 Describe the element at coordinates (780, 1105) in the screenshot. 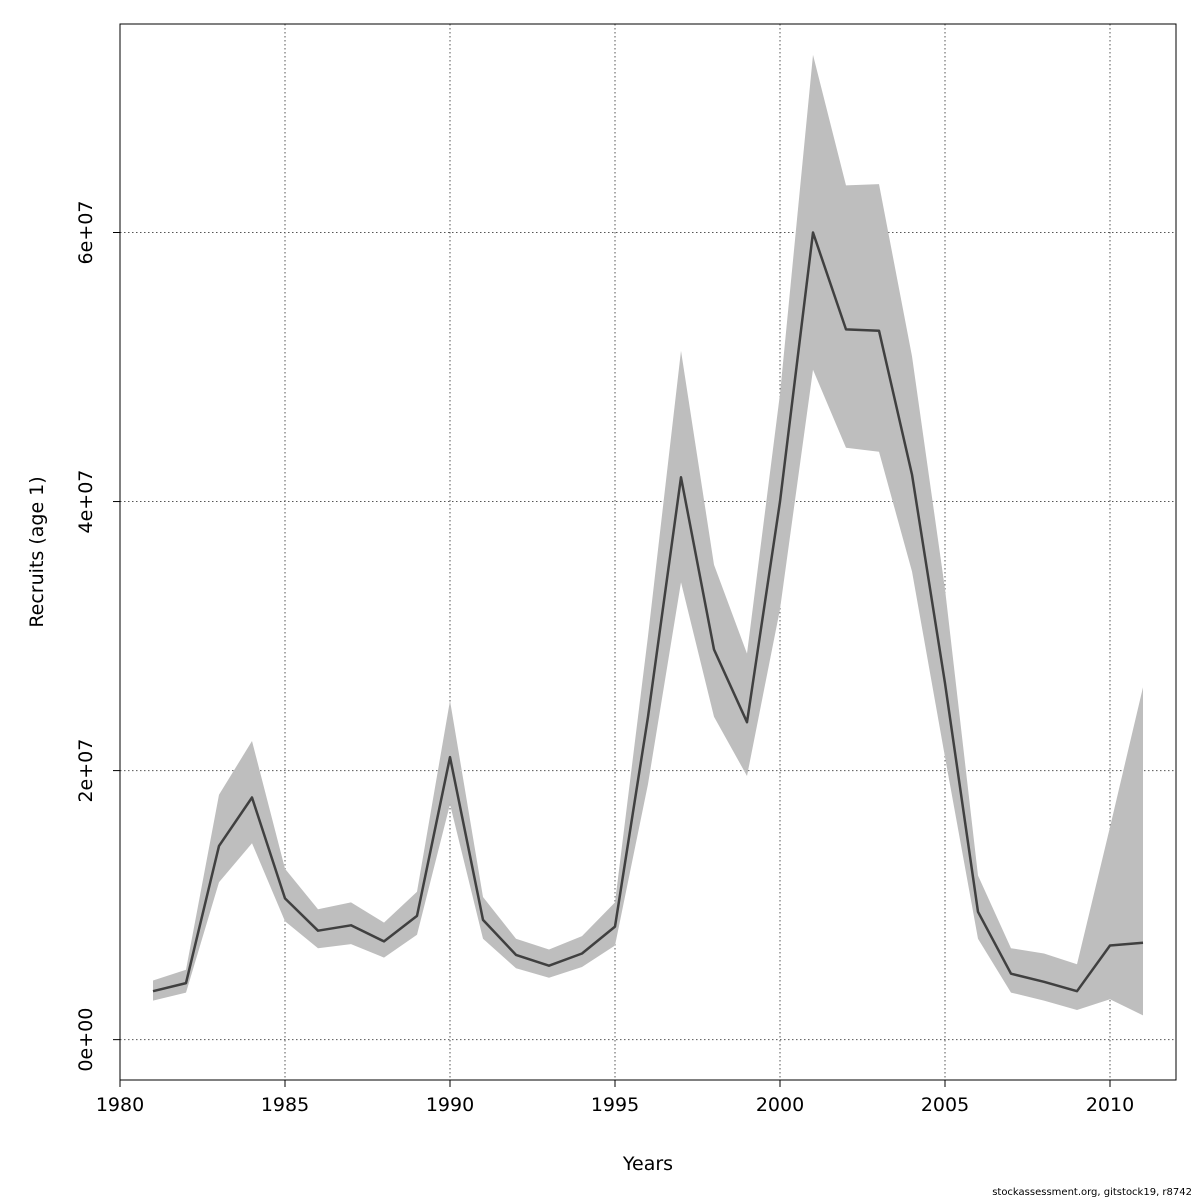

I see `x-tick-label: 2000` at that location.